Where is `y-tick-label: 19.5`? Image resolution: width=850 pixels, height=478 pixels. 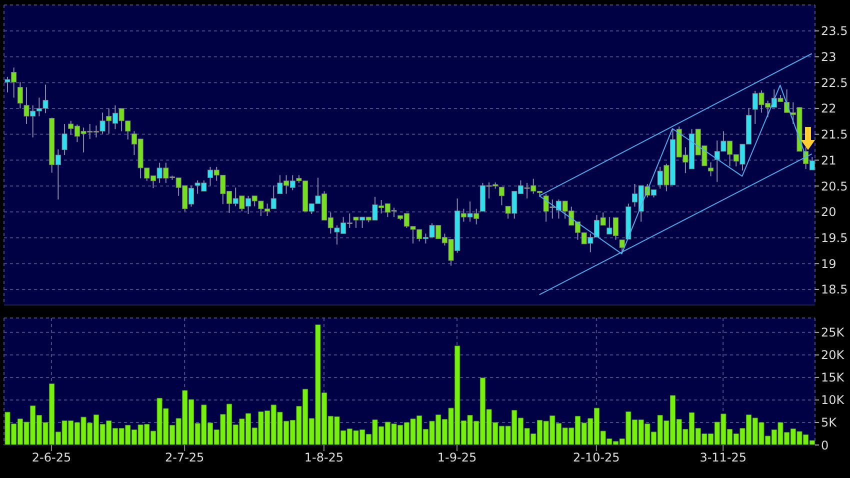
y-tick-label: 19.5 is located at coordinates (834, 238).